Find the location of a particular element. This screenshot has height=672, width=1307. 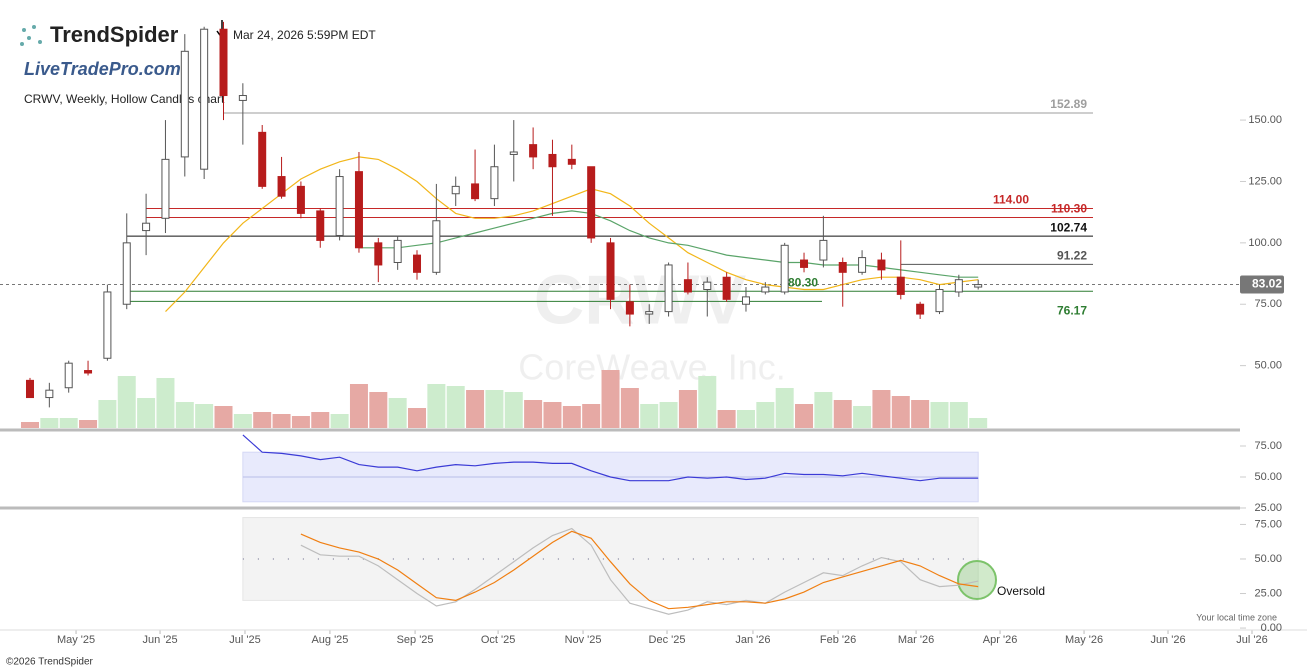

x-tick-label: Jan '26 is located at coordinates (752, 640).